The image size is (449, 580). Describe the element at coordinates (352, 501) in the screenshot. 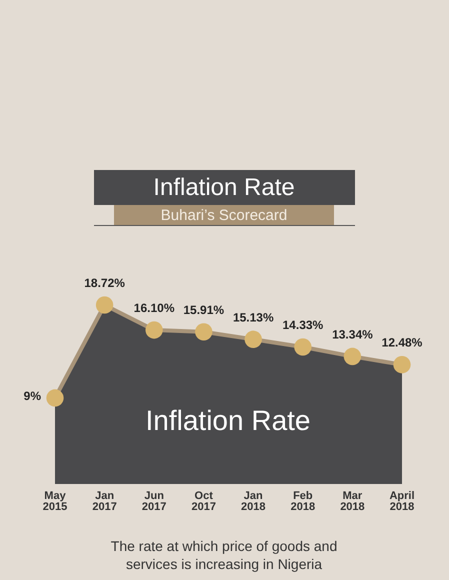

I see `x-tick-label: Mar 2018` at that location.